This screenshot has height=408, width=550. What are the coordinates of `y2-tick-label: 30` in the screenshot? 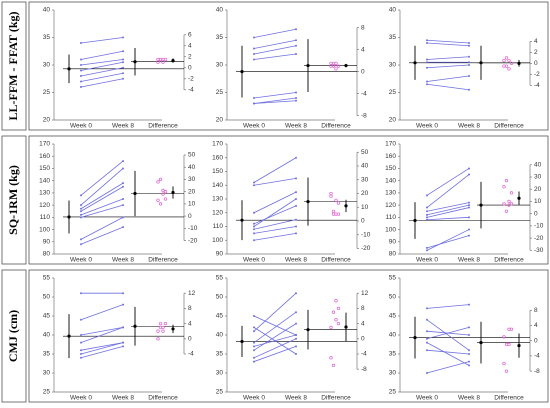 It's located at (538, 177).